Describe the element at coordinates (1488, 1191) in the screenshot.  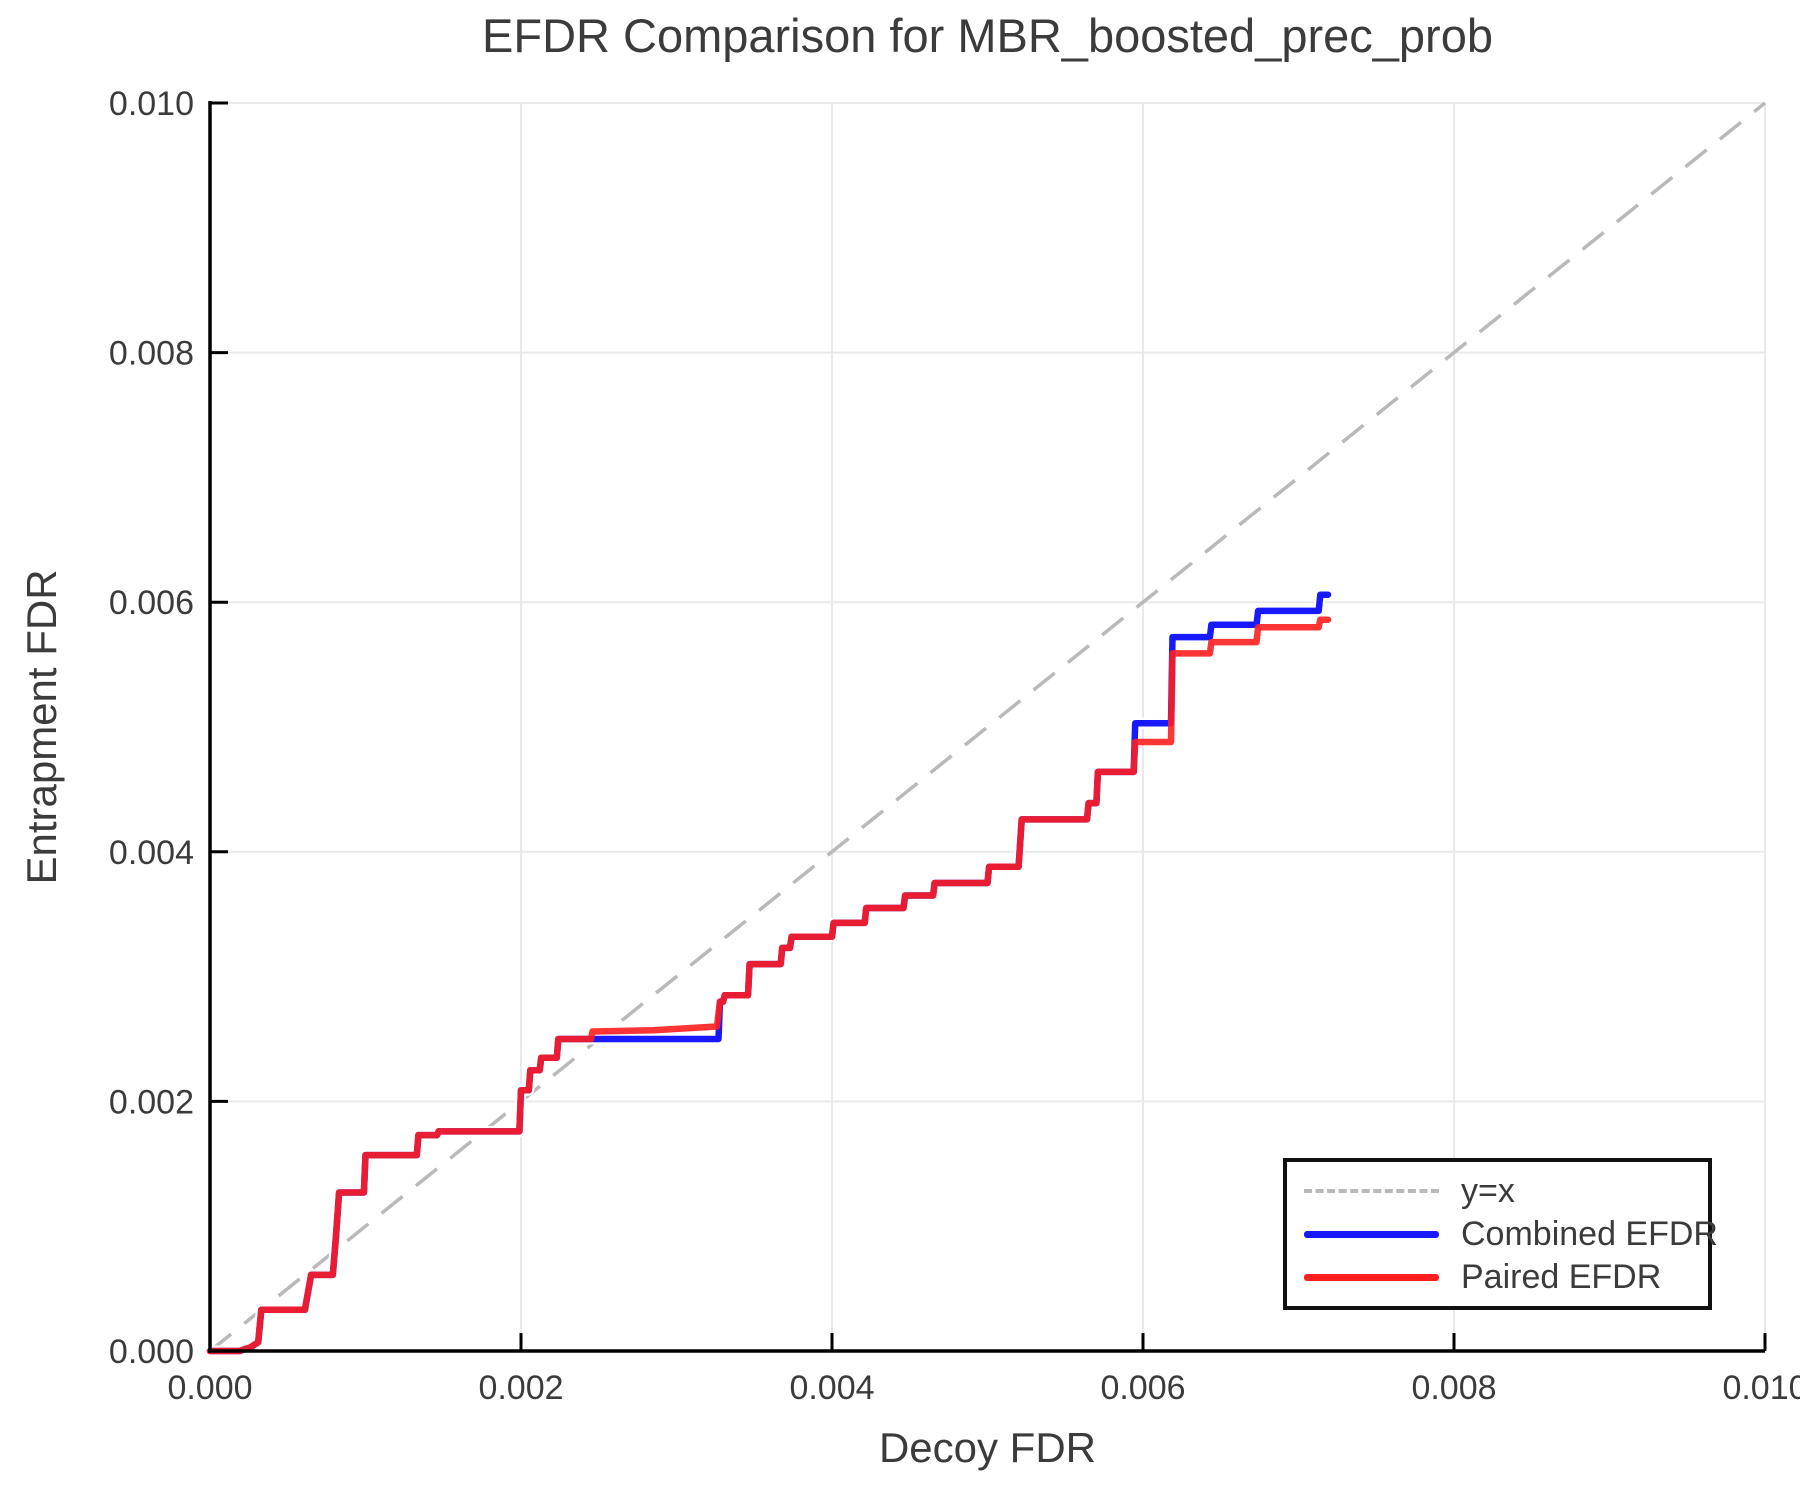
I see `legend-label-yx: y=x` at that location.